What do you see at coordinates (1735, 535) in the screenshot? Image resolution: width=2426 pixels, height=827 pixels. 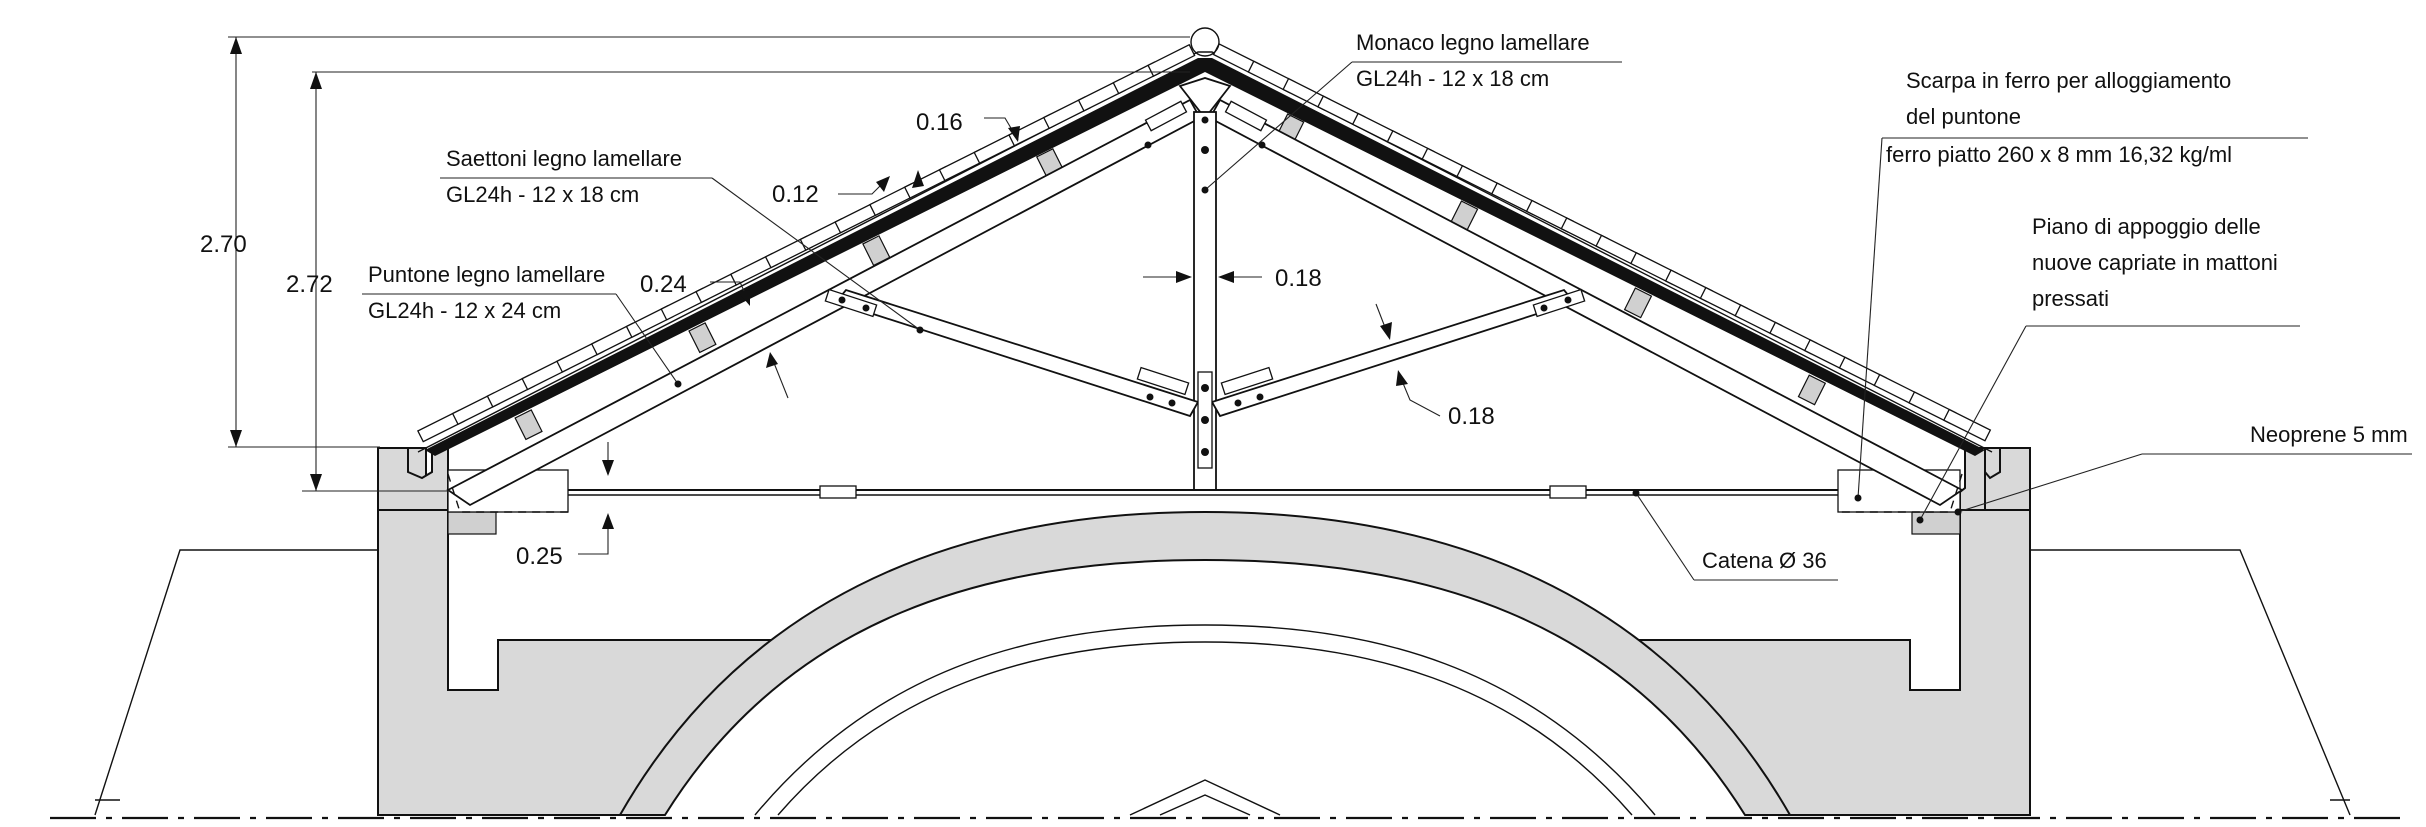 I see `annotation-tie-rod: Catena Ø 36` at bounding box center [1735, 535].